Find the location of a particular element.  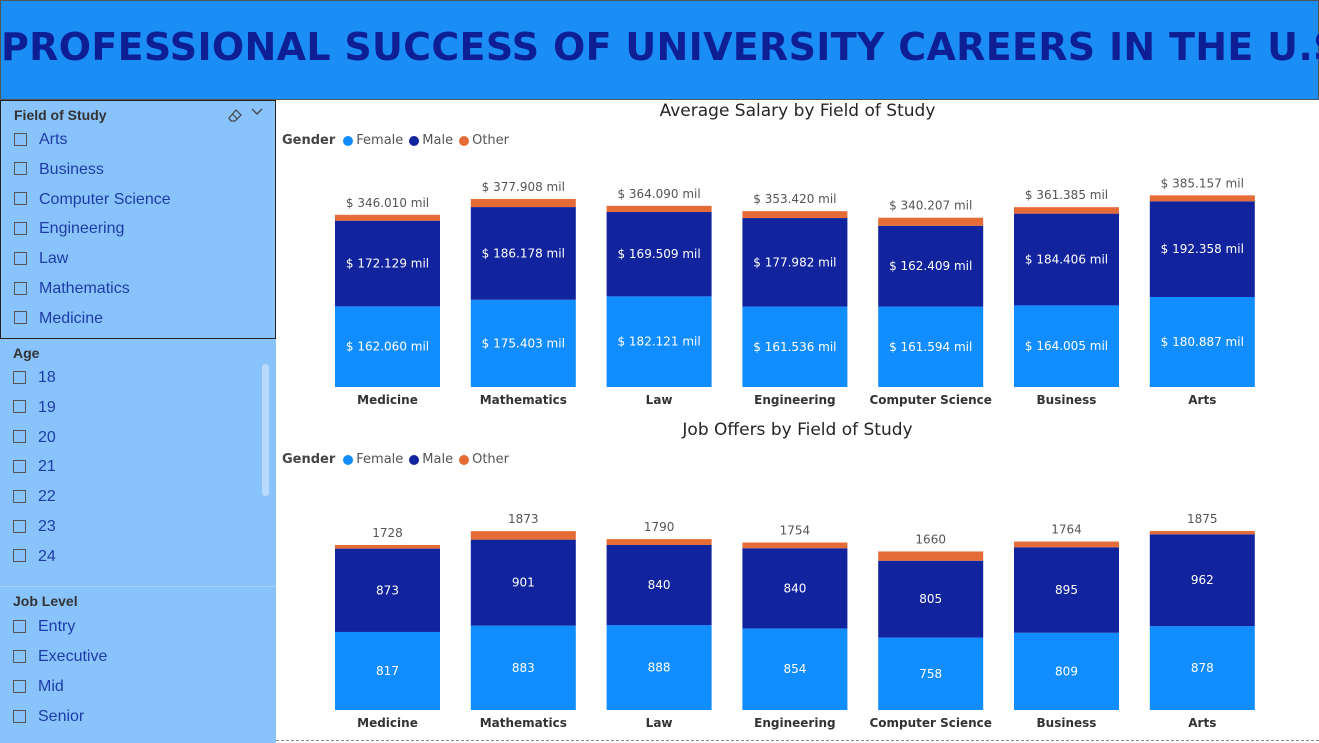

scrollbar is located at coordinates (265, 430).